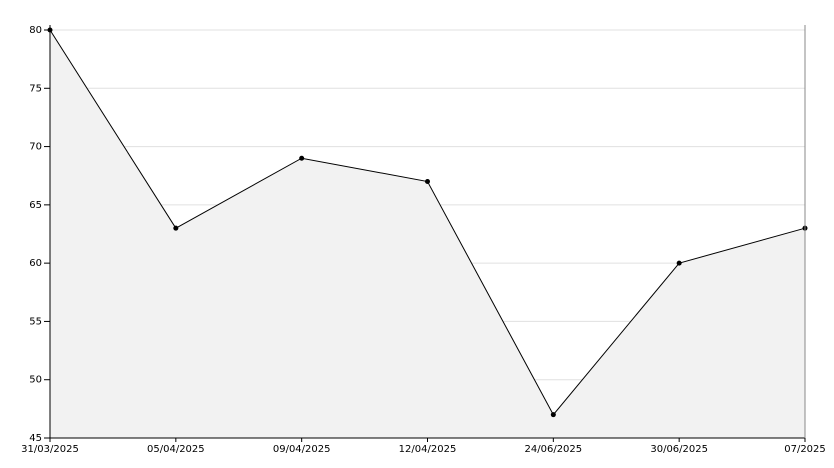  What do you see at coordinates (35, 380) in the screenshot?
I see `y-tick-label: 50` at bounding box center [35, 380].